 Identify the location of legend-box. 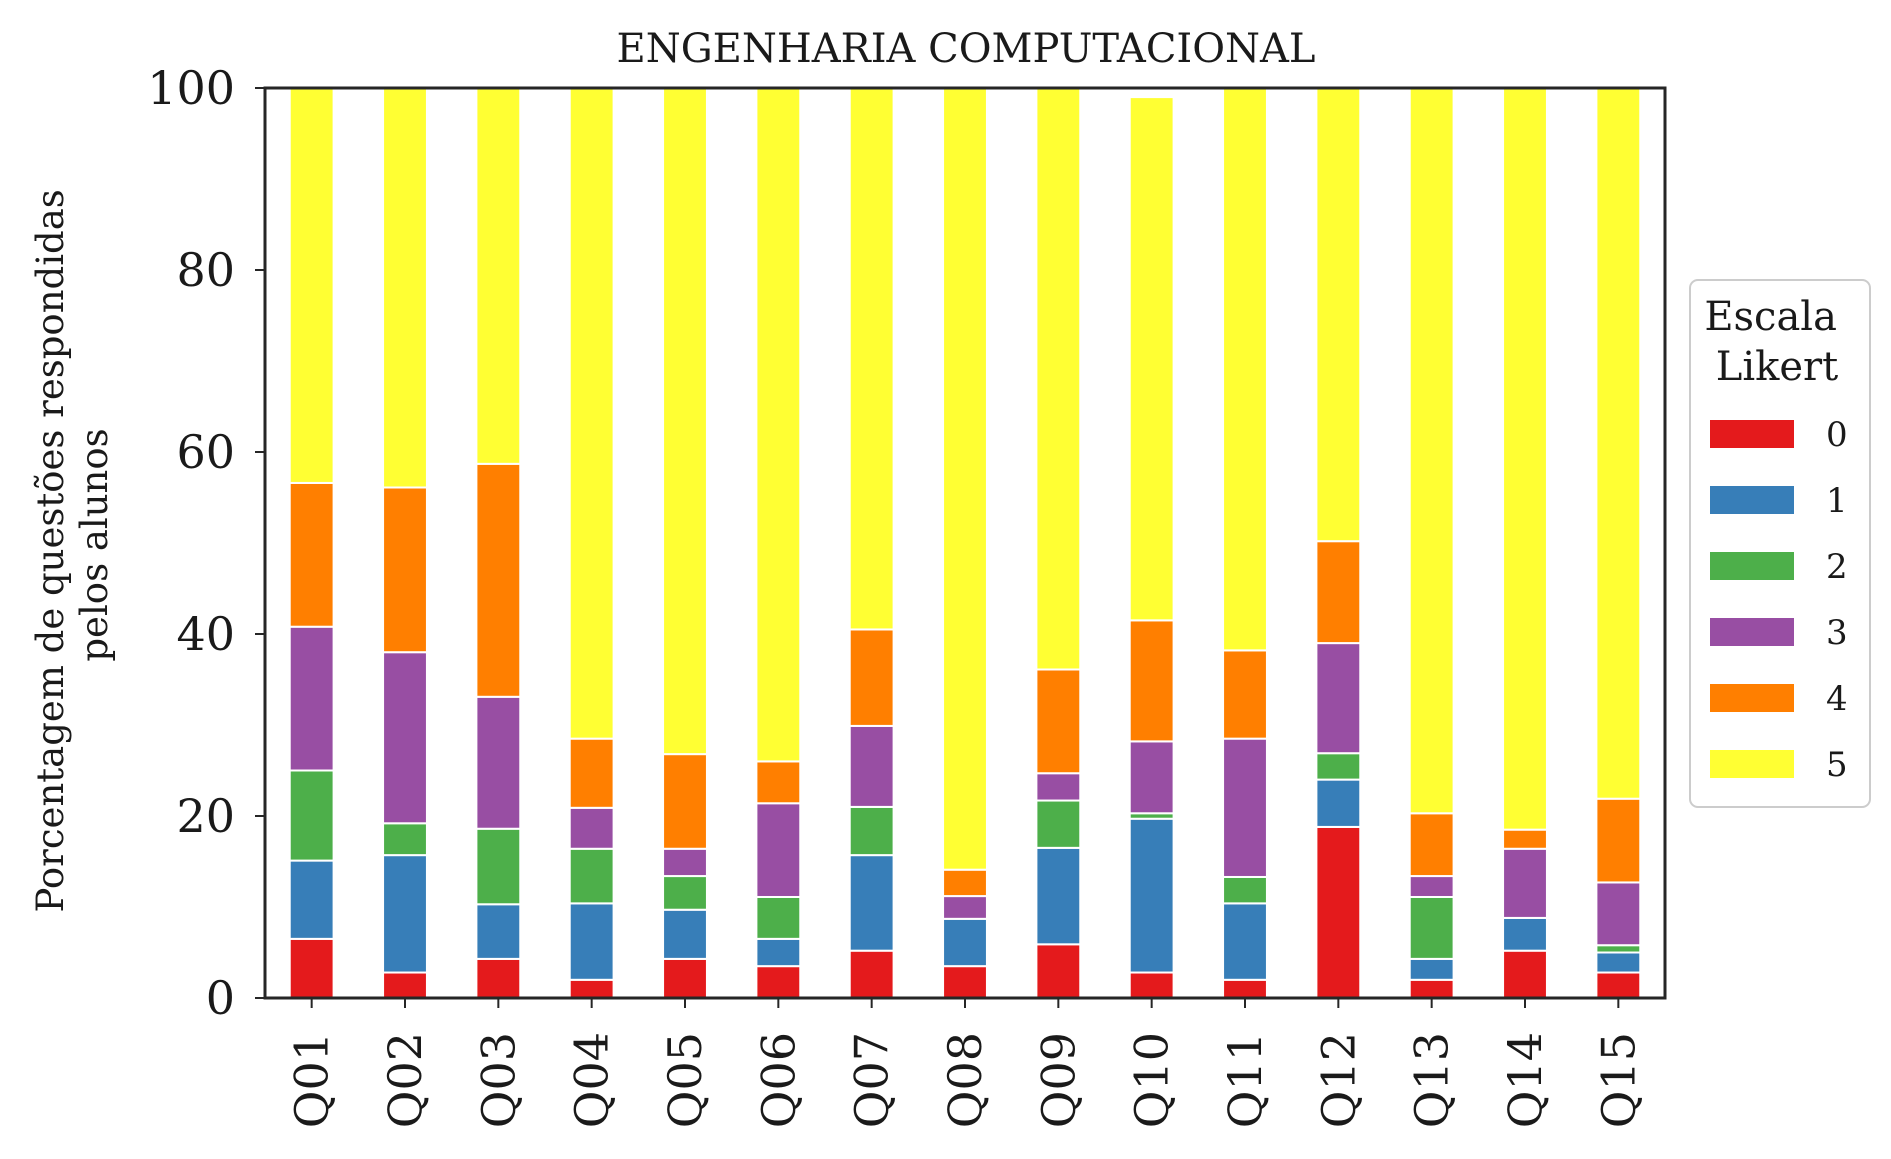
(1780, 543).